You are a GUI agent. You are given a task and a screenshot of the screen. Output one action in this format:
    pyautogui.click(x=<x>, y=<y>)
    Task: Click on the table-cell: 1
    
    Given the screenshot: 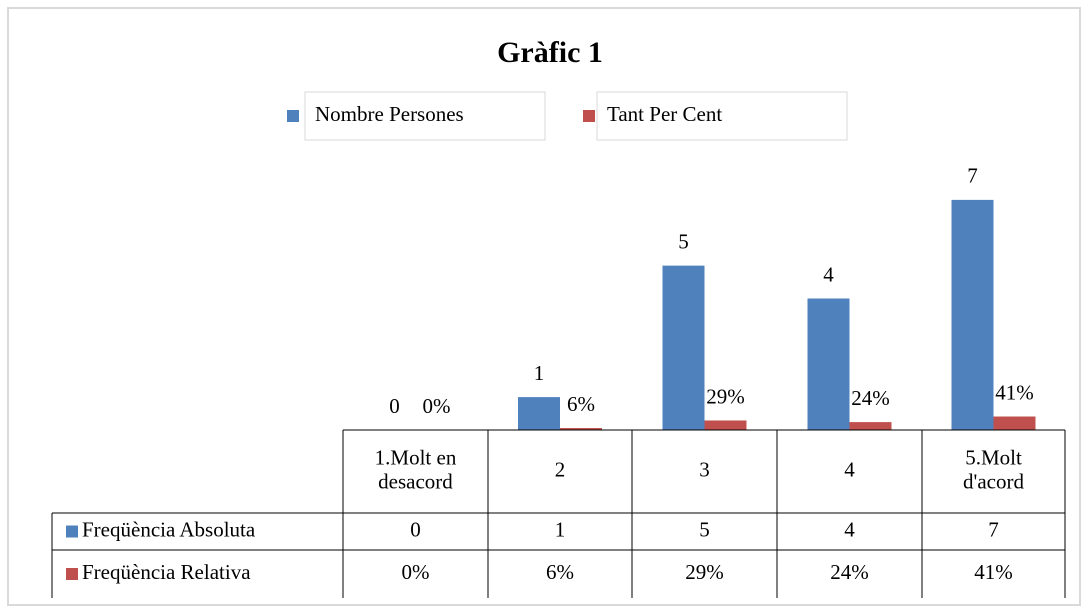 What is the action you would take?
    pyautogui.click(x=560, y=529)
    